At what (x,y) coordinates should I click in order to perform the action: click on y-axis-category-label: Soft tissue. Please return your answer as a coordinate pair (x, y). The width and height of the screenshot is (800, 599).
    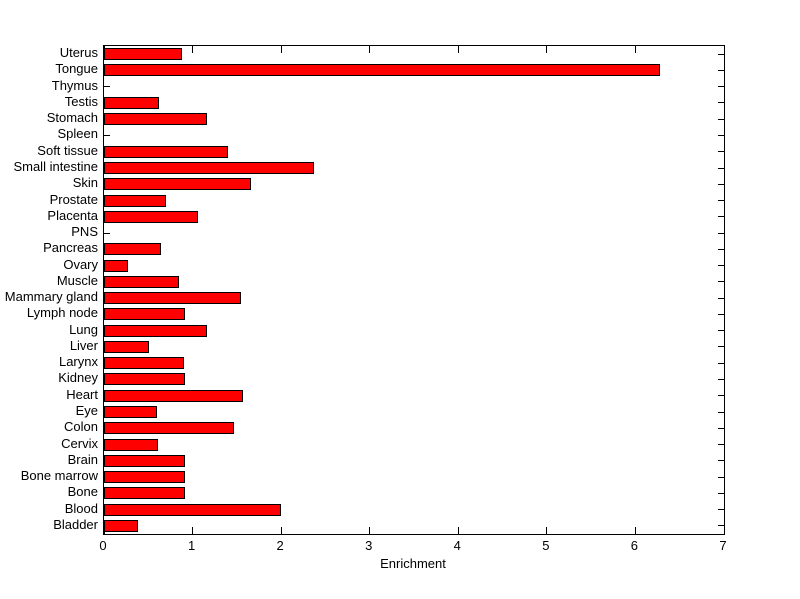
    Looking at the image, I should click on (67, 150).